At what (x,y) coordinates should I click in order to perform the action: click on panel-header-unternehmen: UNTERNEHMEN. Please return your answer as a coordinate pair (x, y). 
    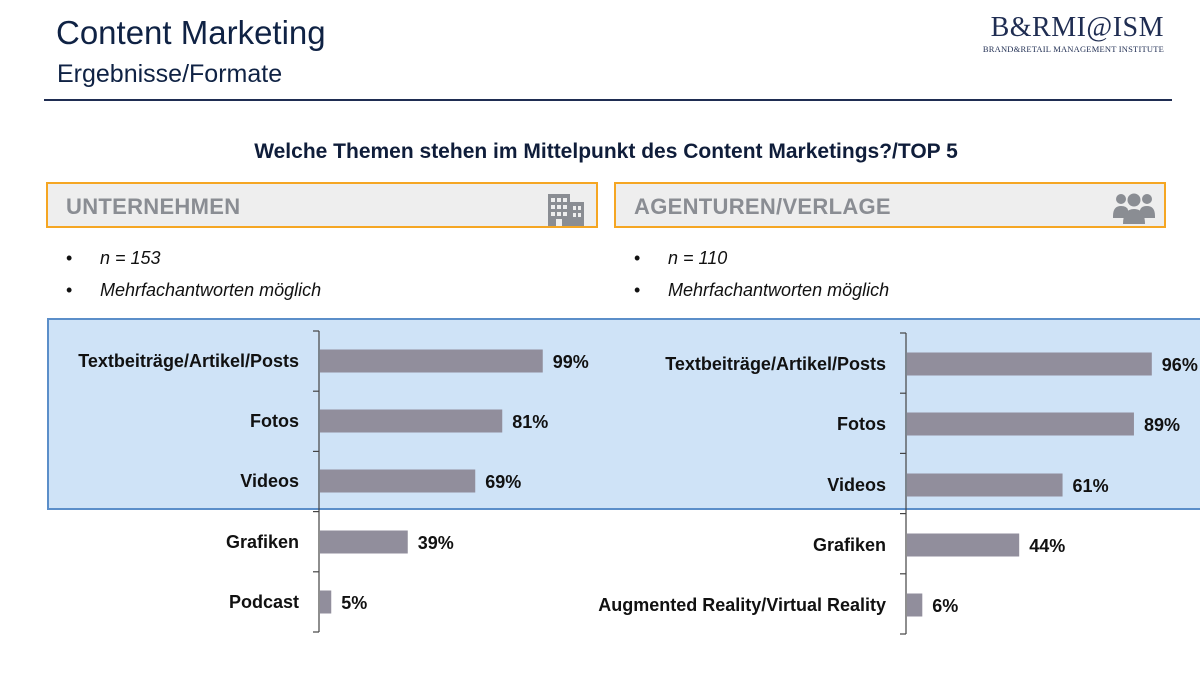
    Looking at the image, I should click on (322, 205).